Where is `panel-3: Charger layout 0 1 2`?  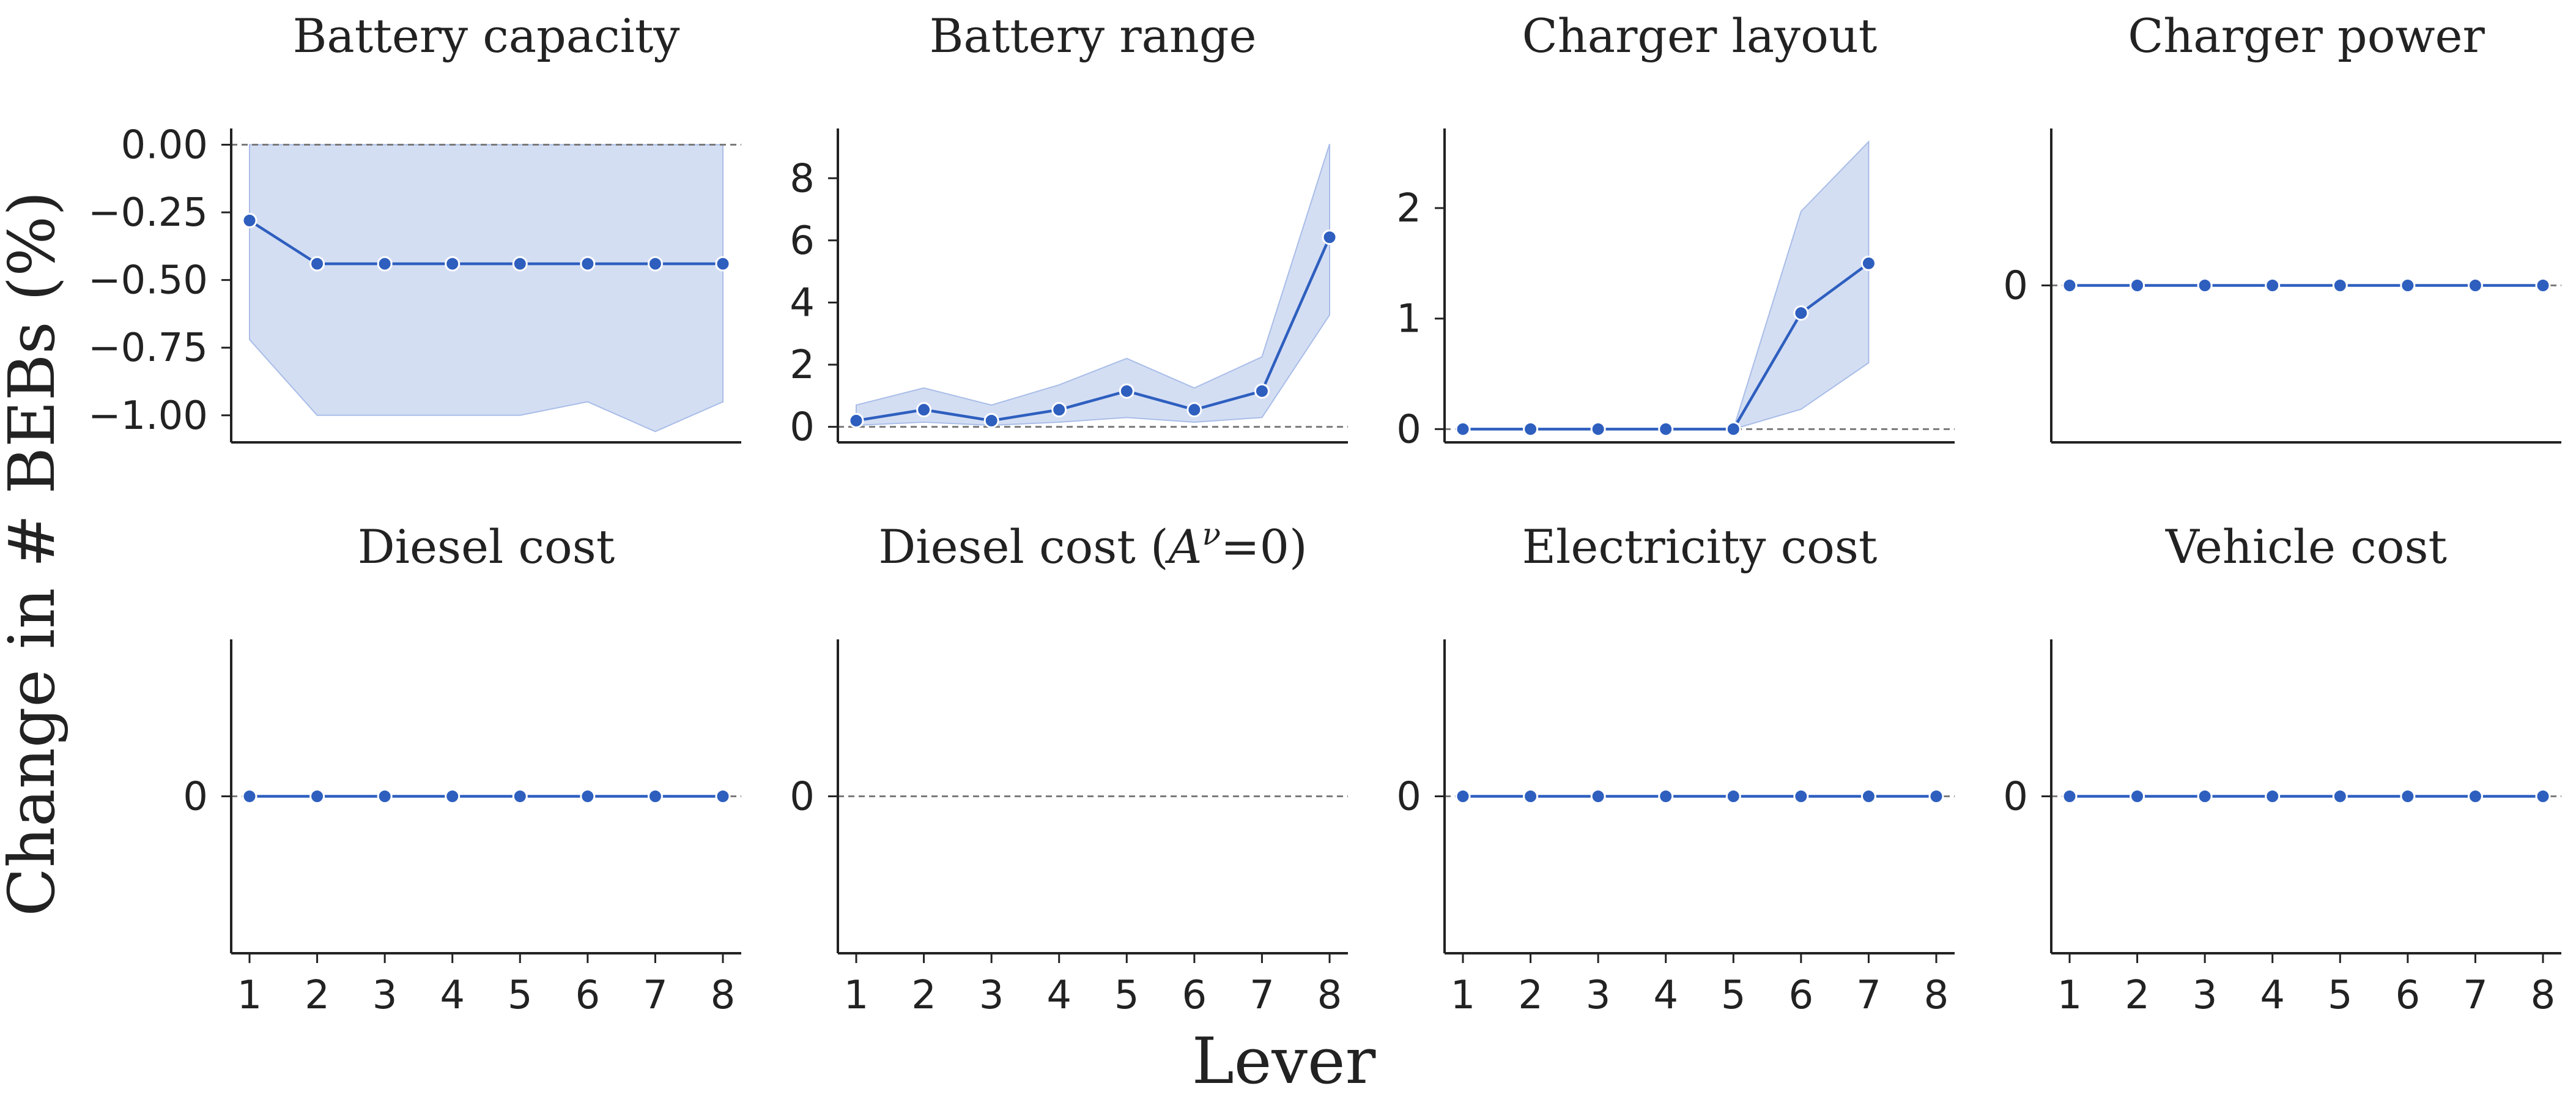
panel-3: Charger layout 0 1 2 is located at coordinates (1675, 230).